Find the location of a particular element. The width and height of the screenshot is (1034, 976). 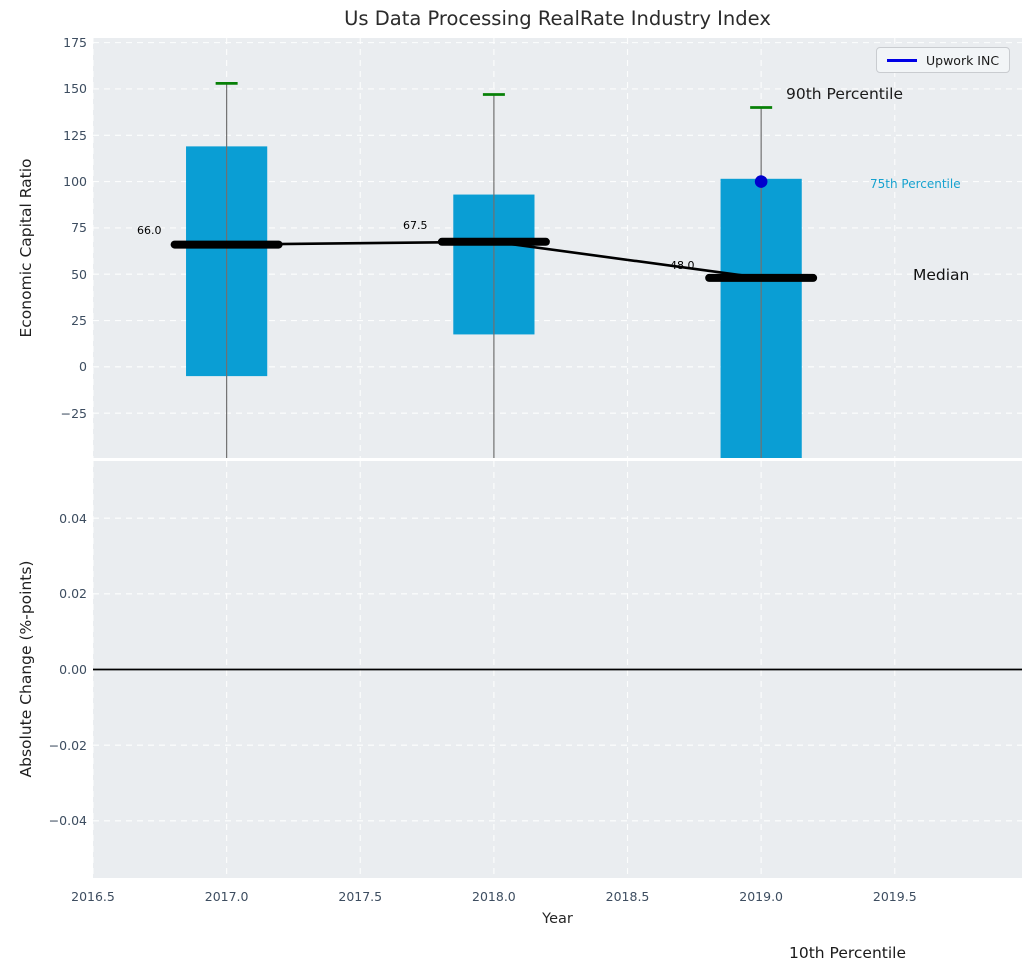

annotation-median: Median is located at coordinates (941, 275).